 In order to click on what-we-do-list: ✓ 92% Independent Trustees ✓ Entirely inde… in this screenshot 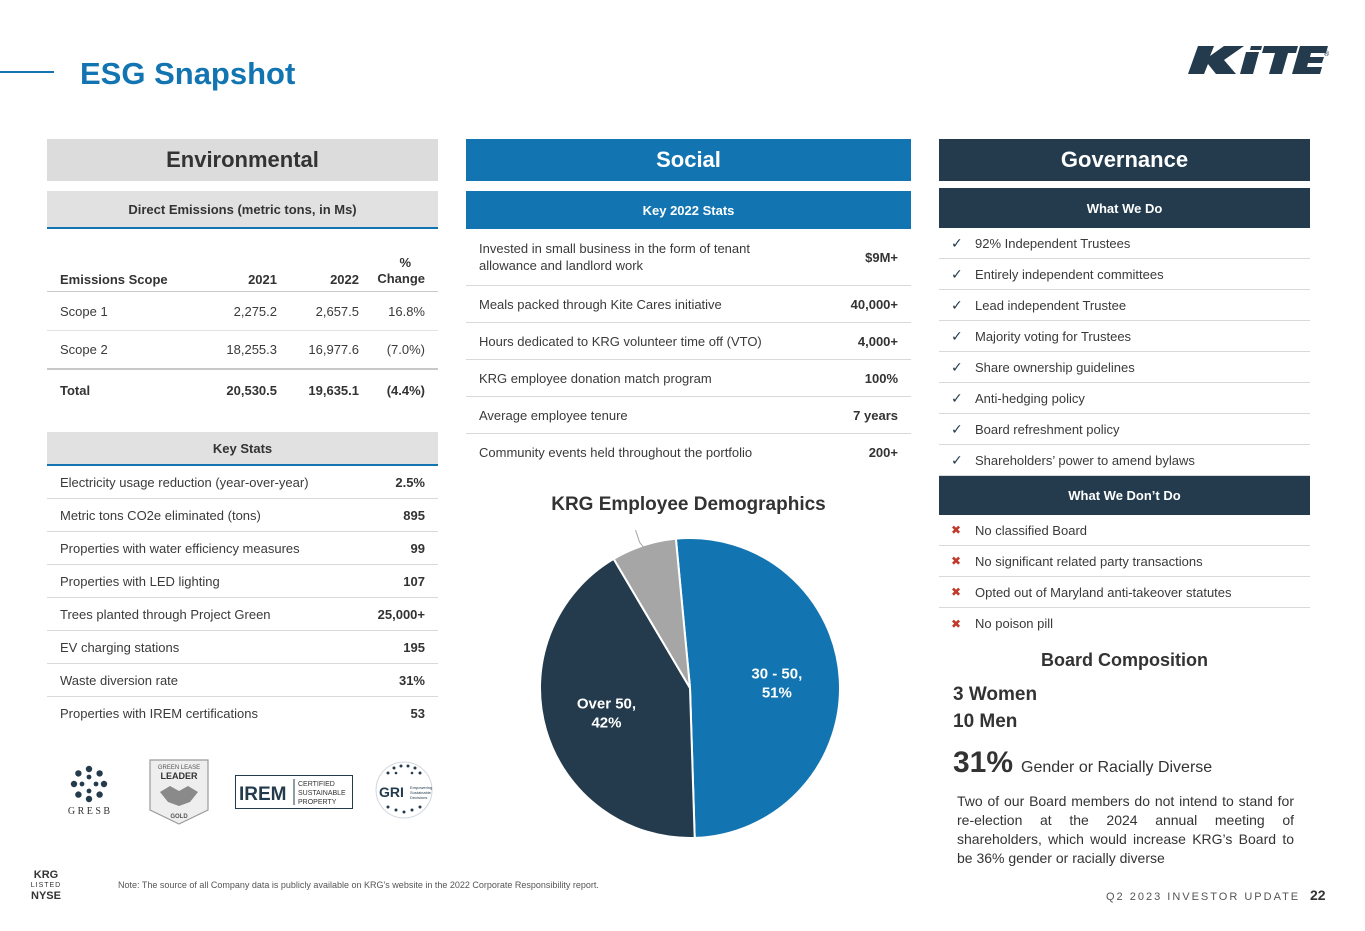, I will do `click(1124, 352)`.